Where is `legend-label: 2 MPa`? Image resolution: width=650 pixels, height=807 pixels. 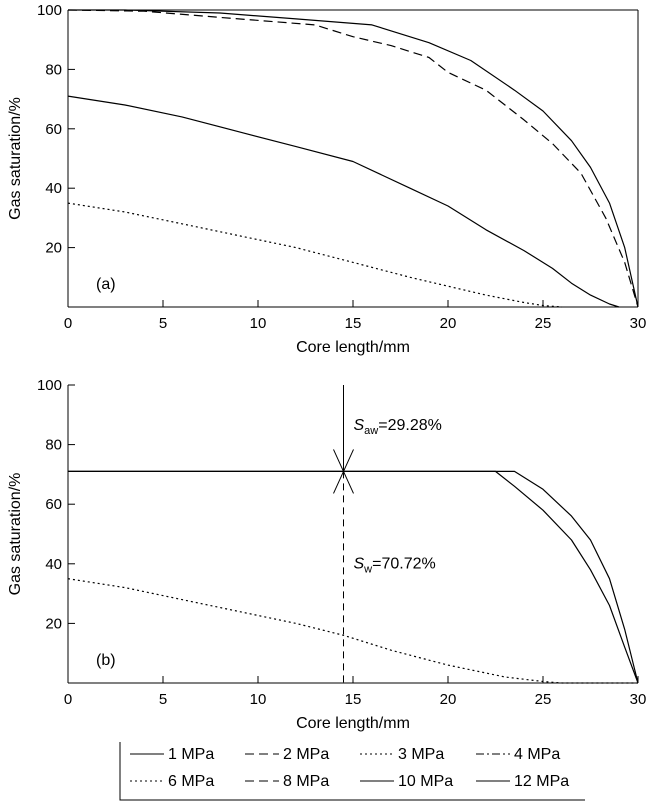 legend-label: 2 MPa is located at coordinates (306, 754).